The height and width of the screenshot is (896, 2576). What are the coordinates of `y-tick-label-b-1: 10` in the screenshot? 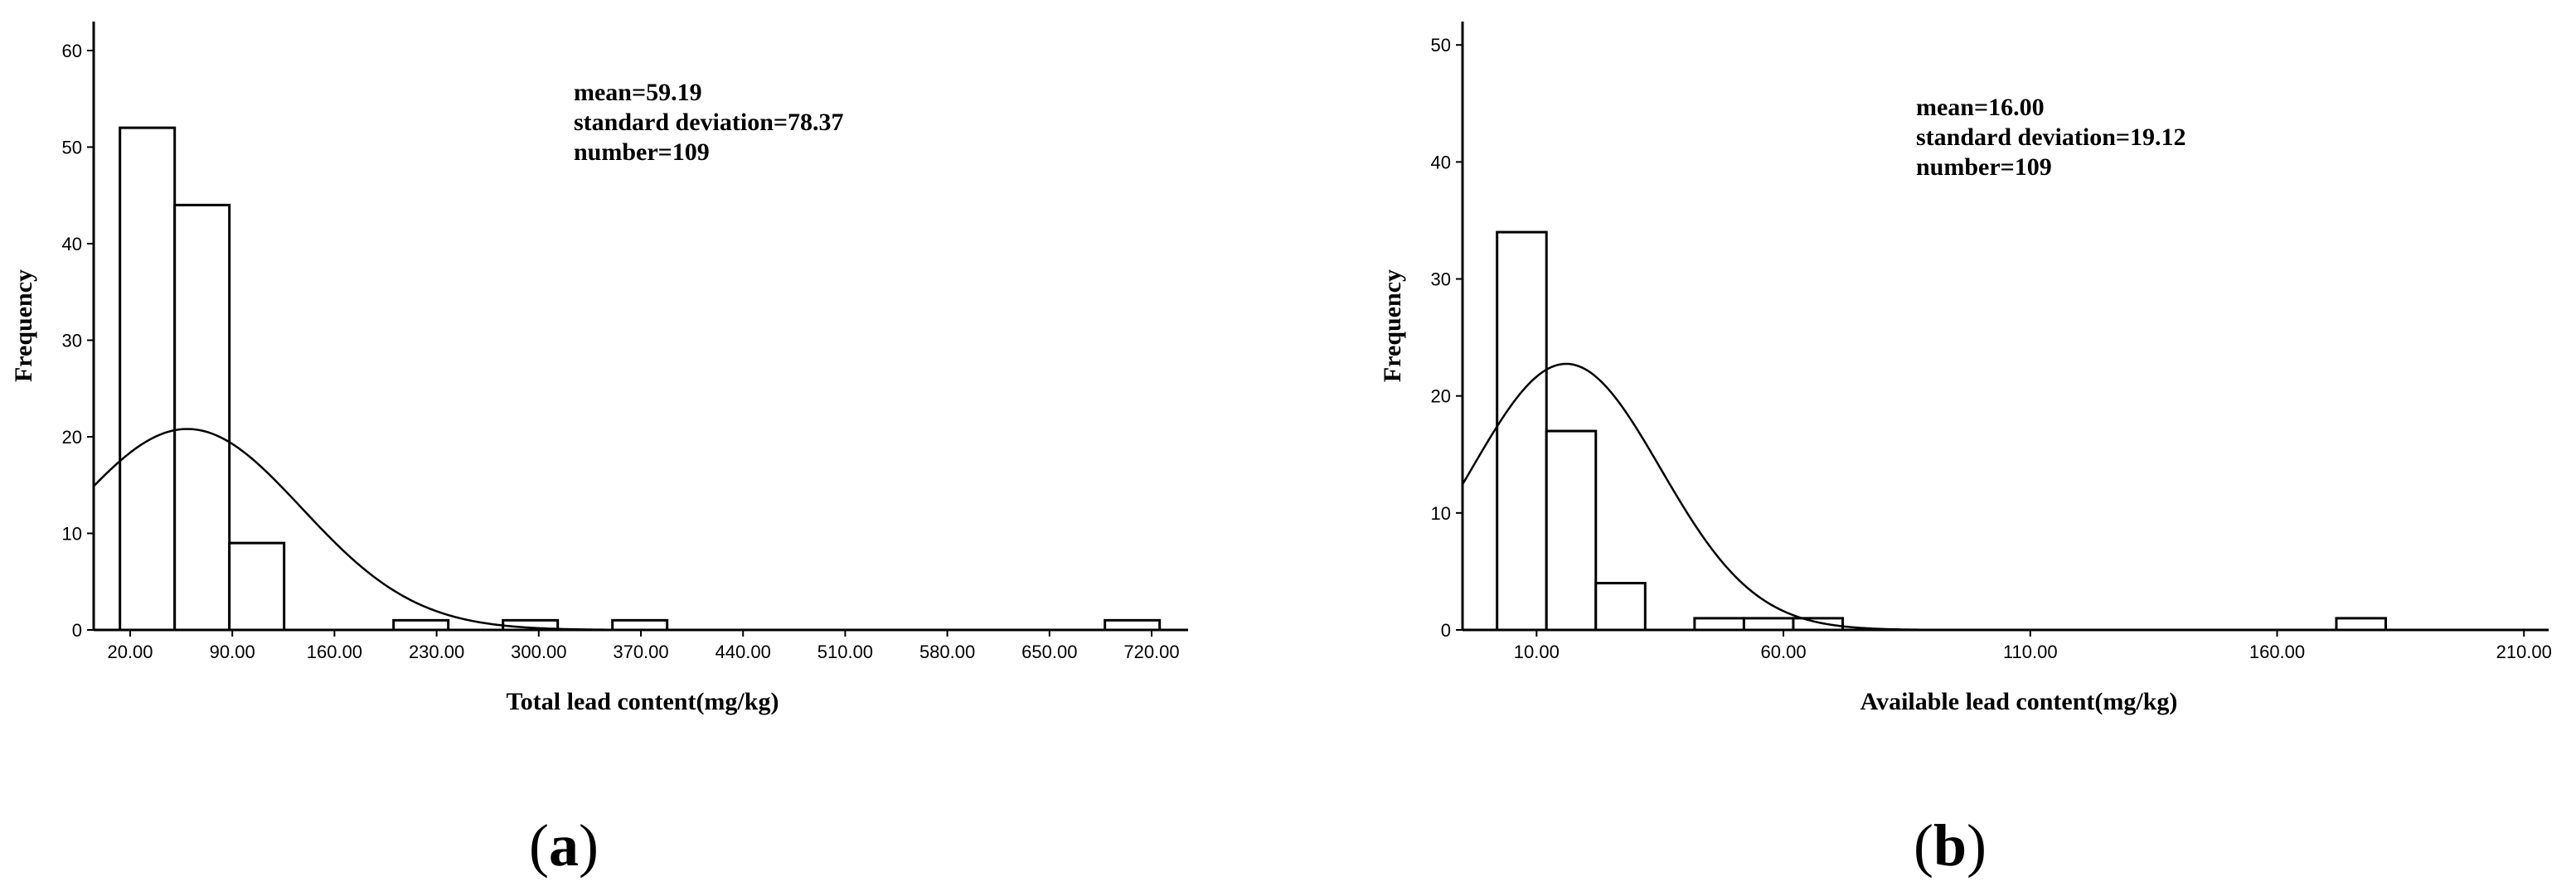 It's located at (1441, 513).